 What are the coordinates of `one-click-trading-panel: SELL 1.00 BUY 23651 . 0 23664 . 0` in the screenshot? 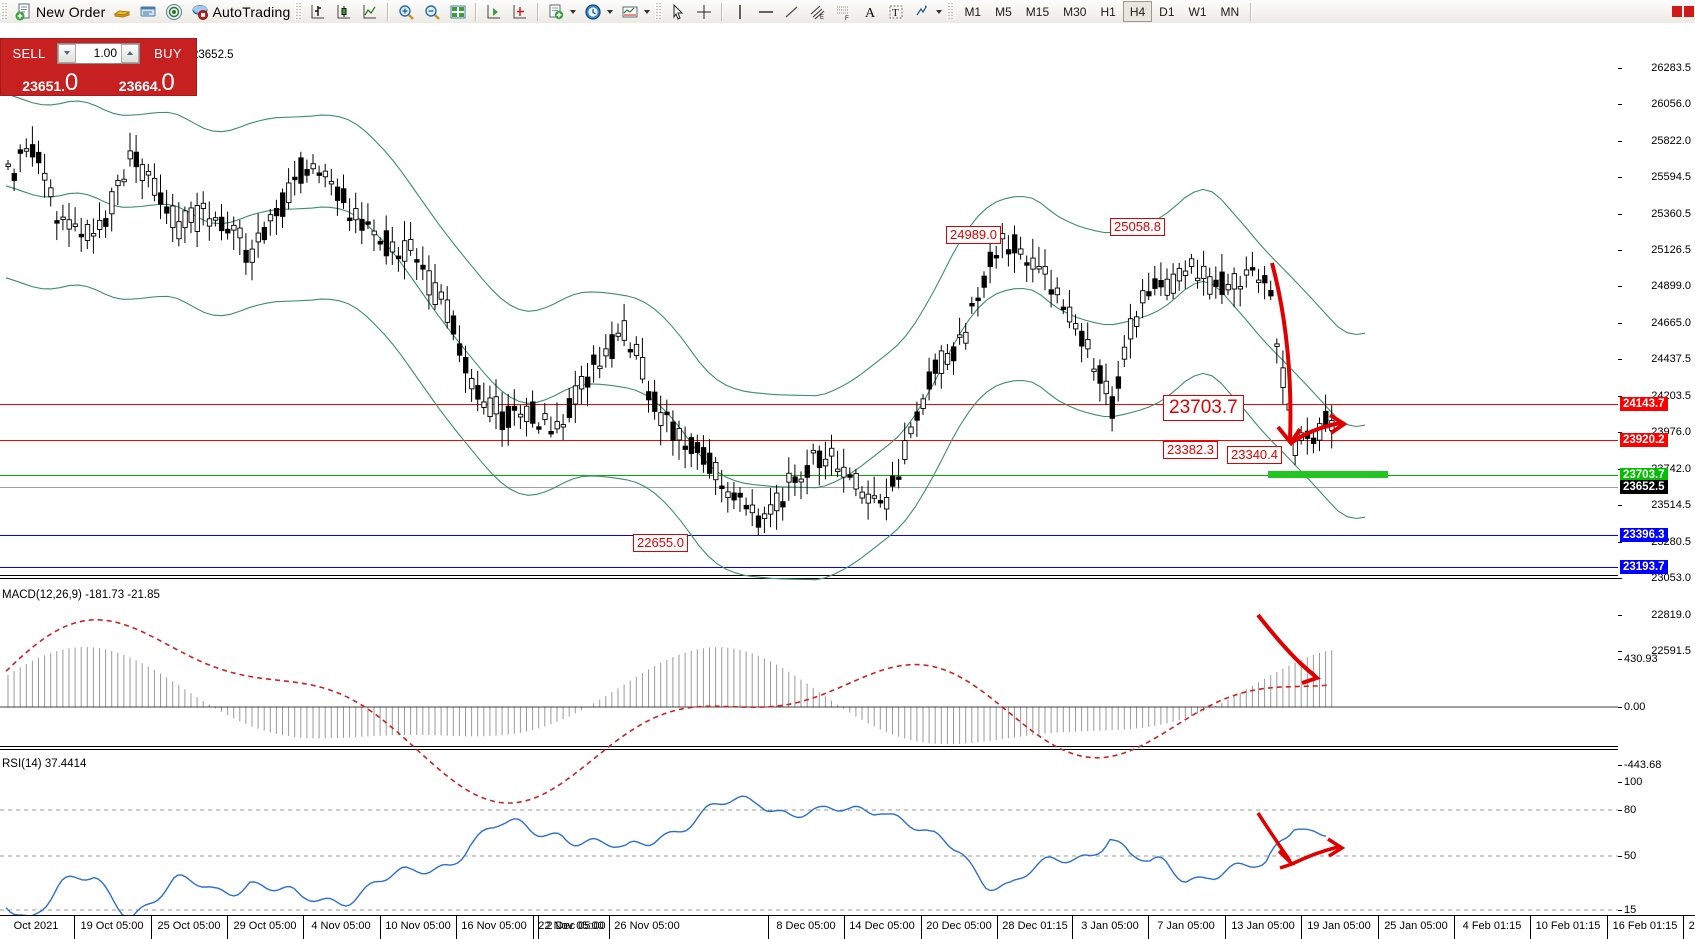 It's located at (98, 67).